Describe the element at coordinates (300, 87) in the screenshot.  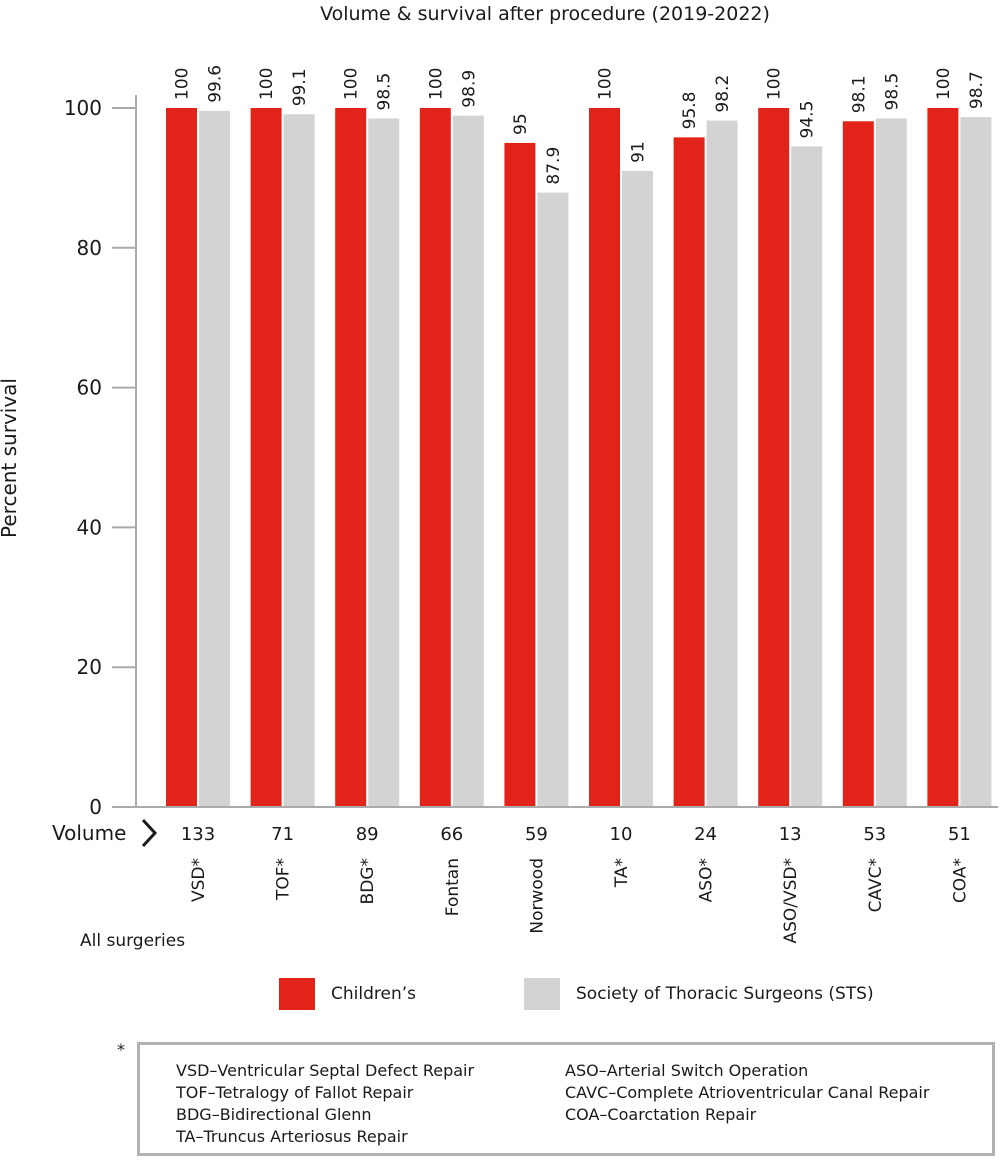
I see `bar-value-label: 99.1` at that location.